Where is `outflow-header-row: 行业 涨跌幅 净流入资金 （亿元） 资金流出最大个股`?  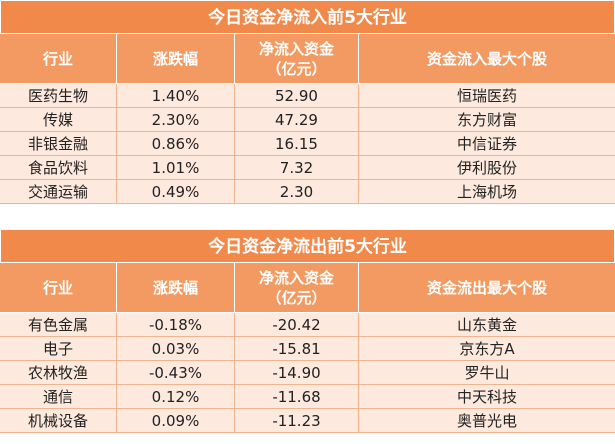
outflow-header-row: 行业 涨跌幅 净流入资金 （亿元） 资金流出最大个股 is located at coordinates (307, 288).